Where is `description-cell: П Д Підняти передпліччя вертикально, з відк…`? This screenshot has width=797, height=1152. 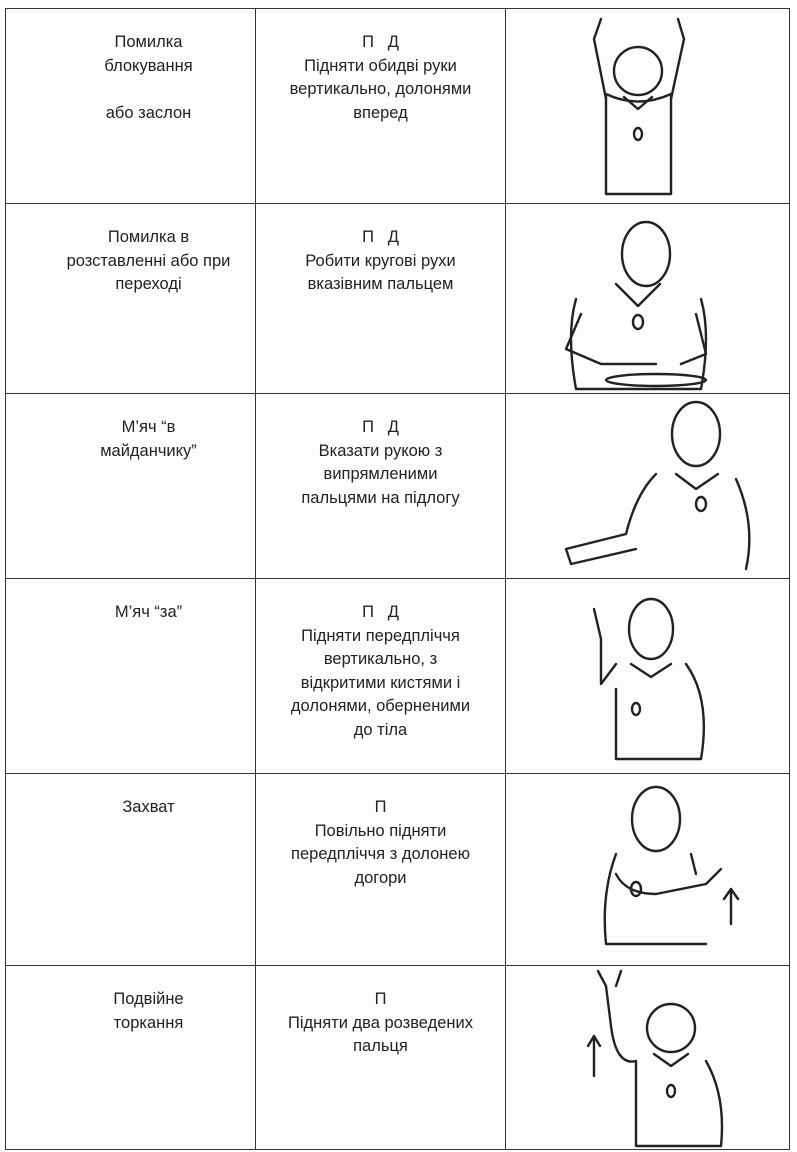 description-cell: П Д Підняти передпліччя вертикально, з відк… is located at coordinates (380, 676).